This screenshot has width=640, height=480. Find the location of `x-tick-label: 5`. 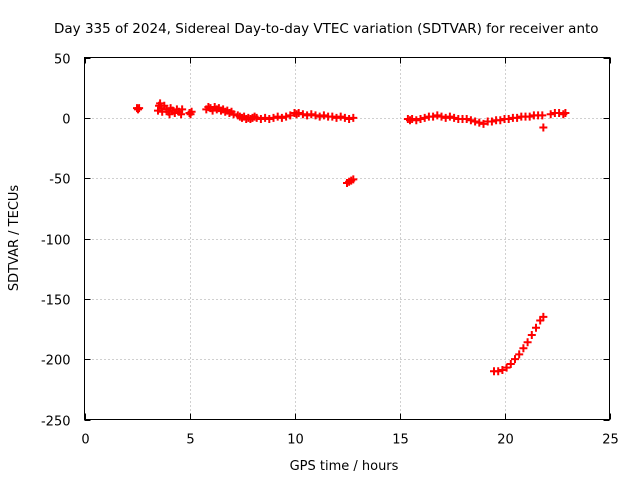

x-tick-label: 5 is located at coordinates (190, 440).